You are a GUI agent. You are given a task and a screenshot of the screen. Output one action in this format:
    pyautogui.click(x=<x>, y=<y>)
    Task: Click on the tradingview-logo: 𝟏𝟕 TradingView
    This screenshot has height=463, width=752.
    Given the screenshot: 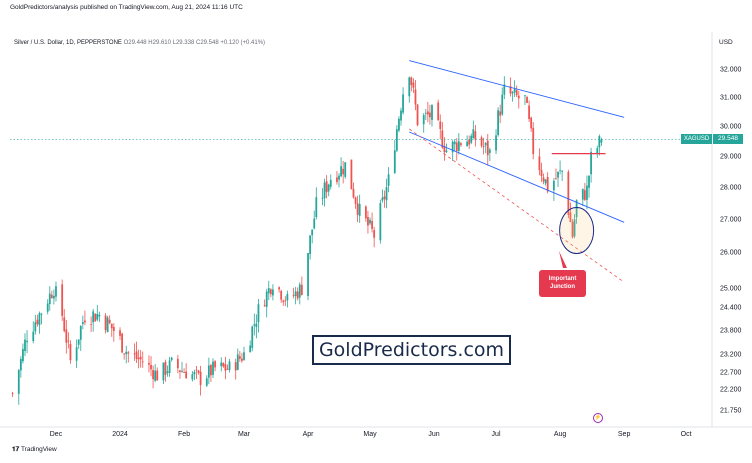 What is the action you would take?
    pyautogui.click(x=34, y=450)
    